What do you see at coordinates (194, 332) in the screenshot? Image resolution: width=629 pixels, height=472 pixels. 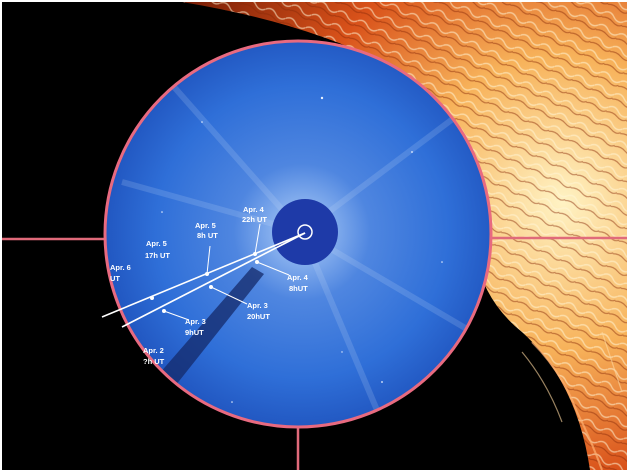 I see `marker-line2: 9hUT` at bounding box center [194, 332].